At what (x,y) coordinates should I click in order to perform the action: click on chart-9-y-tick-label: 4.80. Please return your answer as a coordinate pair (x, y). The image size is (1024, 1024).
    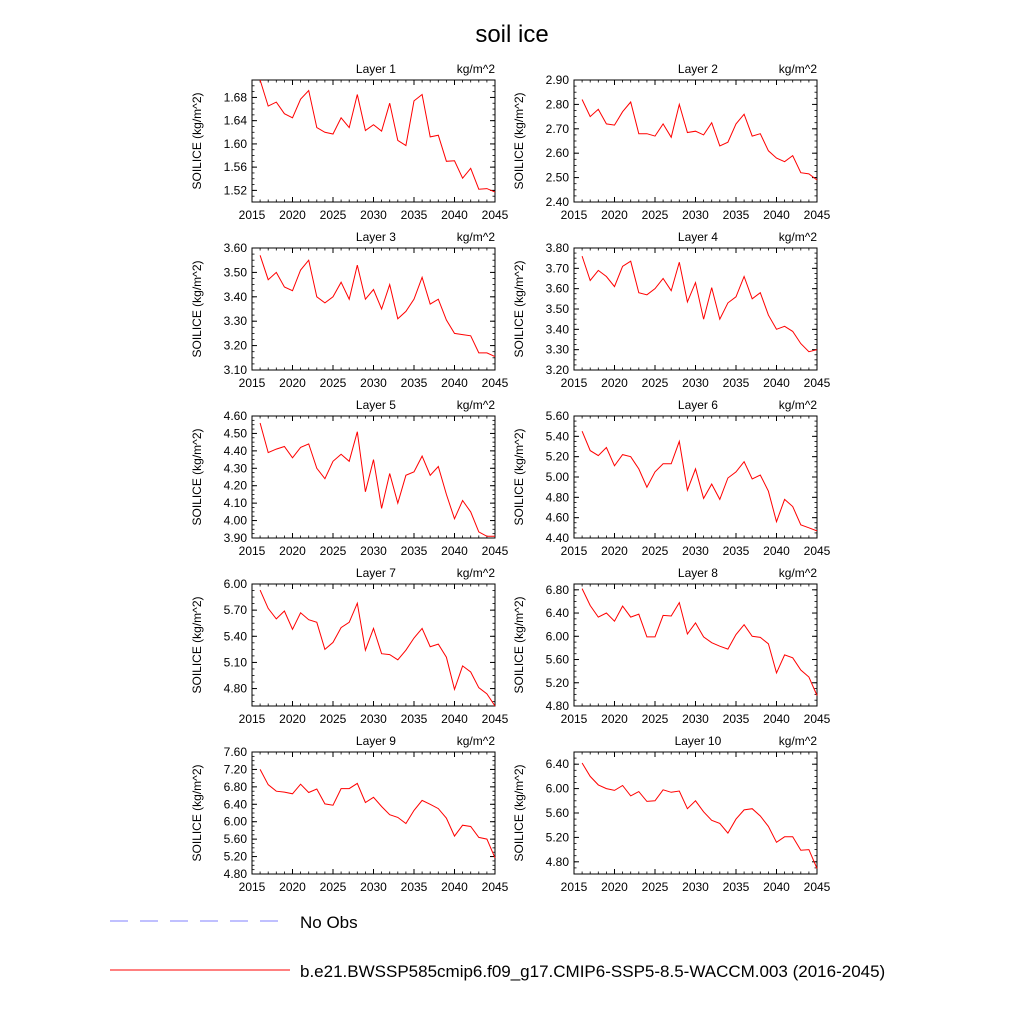
    Looking at the image, I should click on (236, 874).